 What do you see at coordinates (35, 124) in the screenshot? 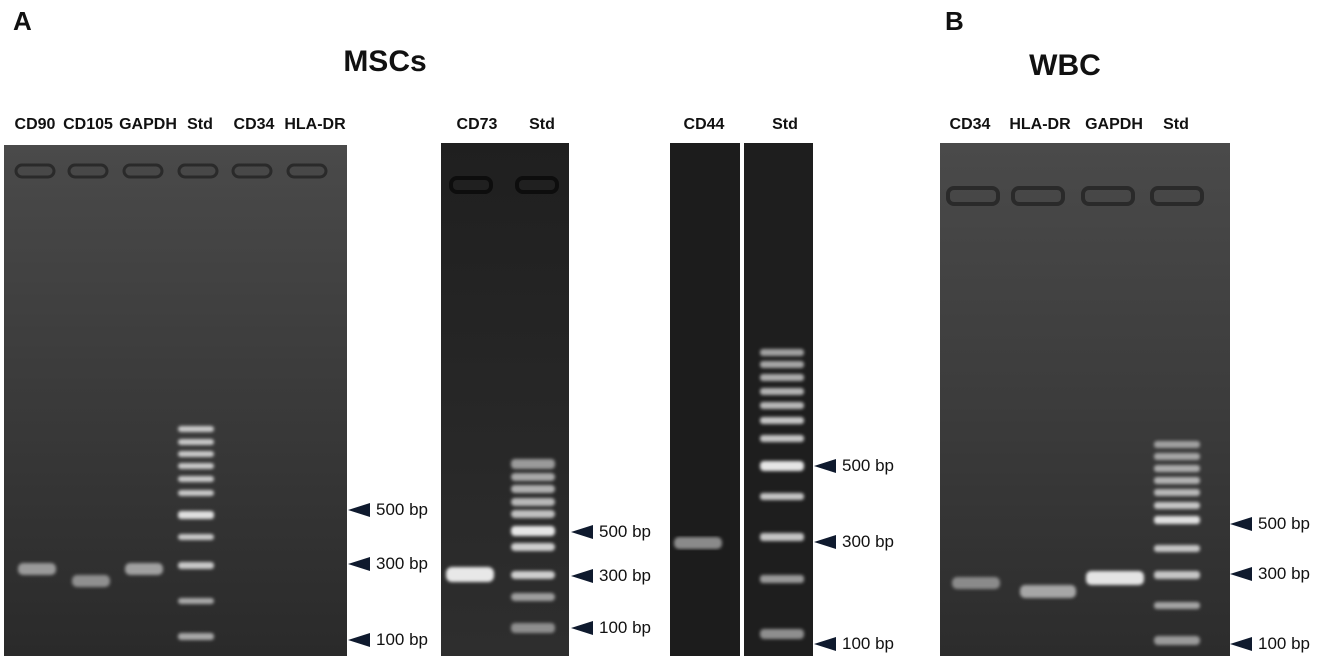
I see `lane-label-cd90: CD90` at bounding box center [35, 124].